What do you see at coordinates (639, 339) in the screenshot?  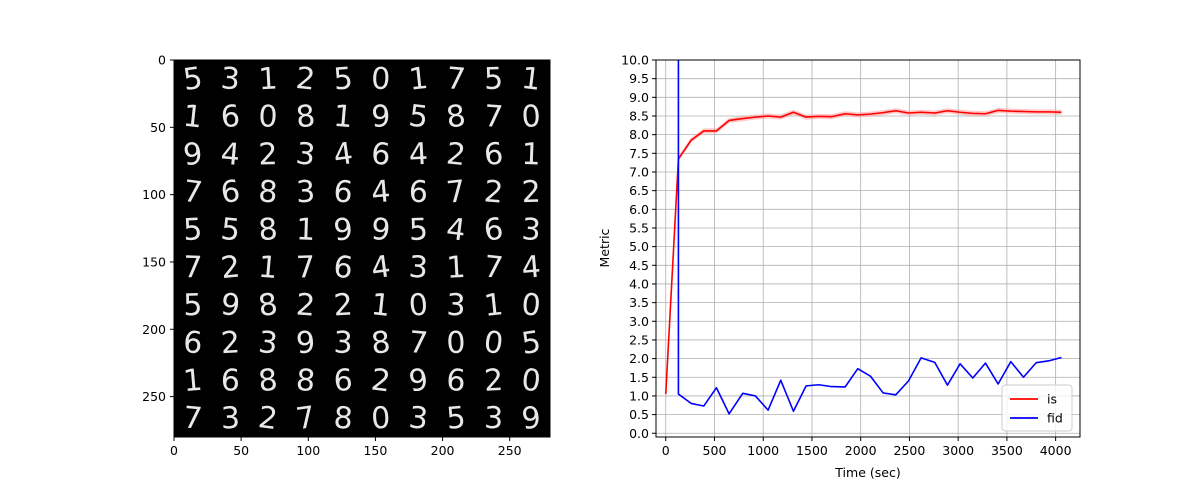 I see `y-tick-label: 2.5` at bounding box center [639, 339].